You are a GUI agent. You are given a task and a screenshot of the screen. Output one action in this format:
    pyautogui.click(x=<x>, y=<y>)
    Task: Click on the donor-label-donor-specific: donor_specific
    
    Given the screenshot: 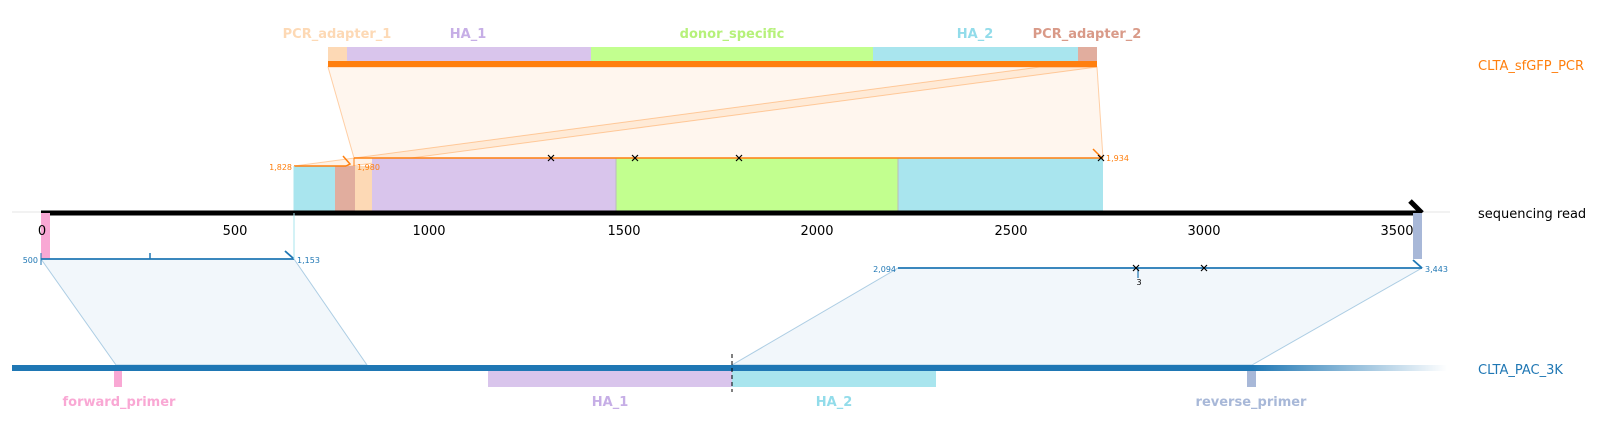 What is the action you would take?
    pyautogui.click(x=732, y=34)
    